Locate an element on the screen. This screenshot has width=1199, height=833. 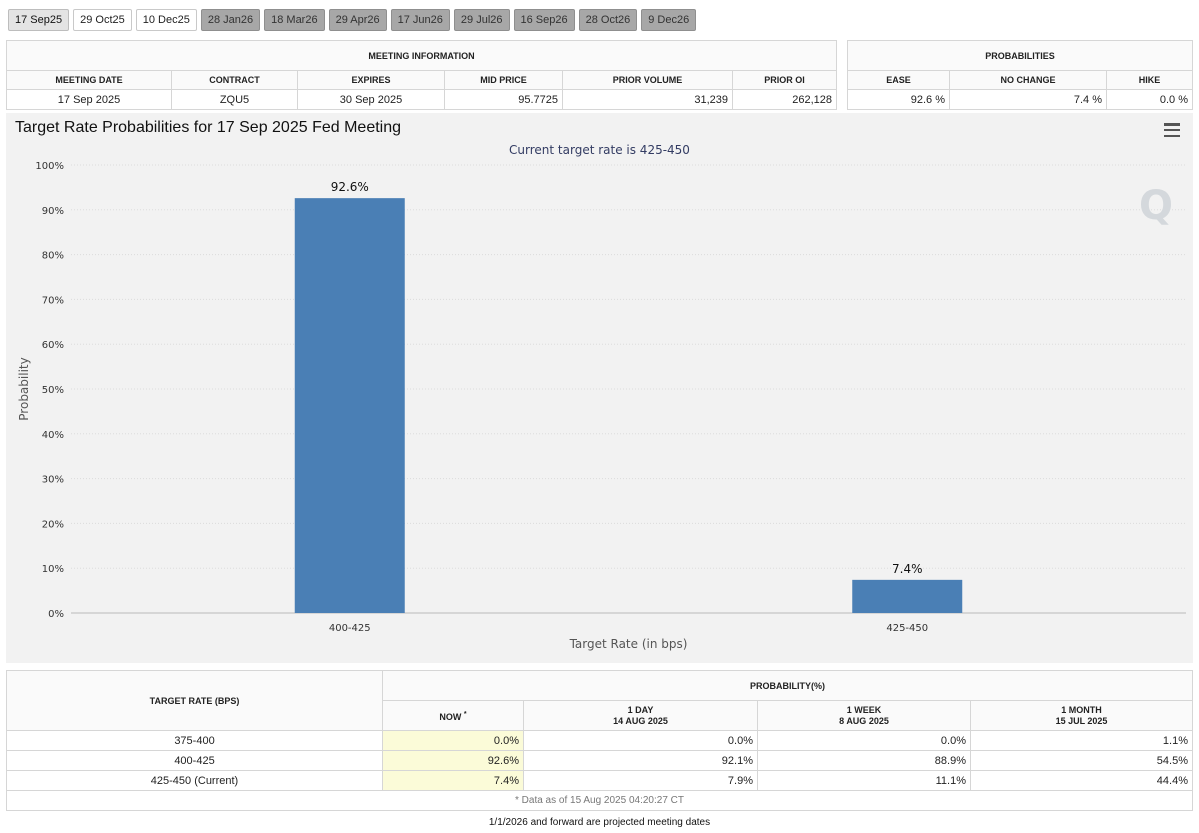
no-change-value: 7.4 % is located at coordinates (1028, 99).